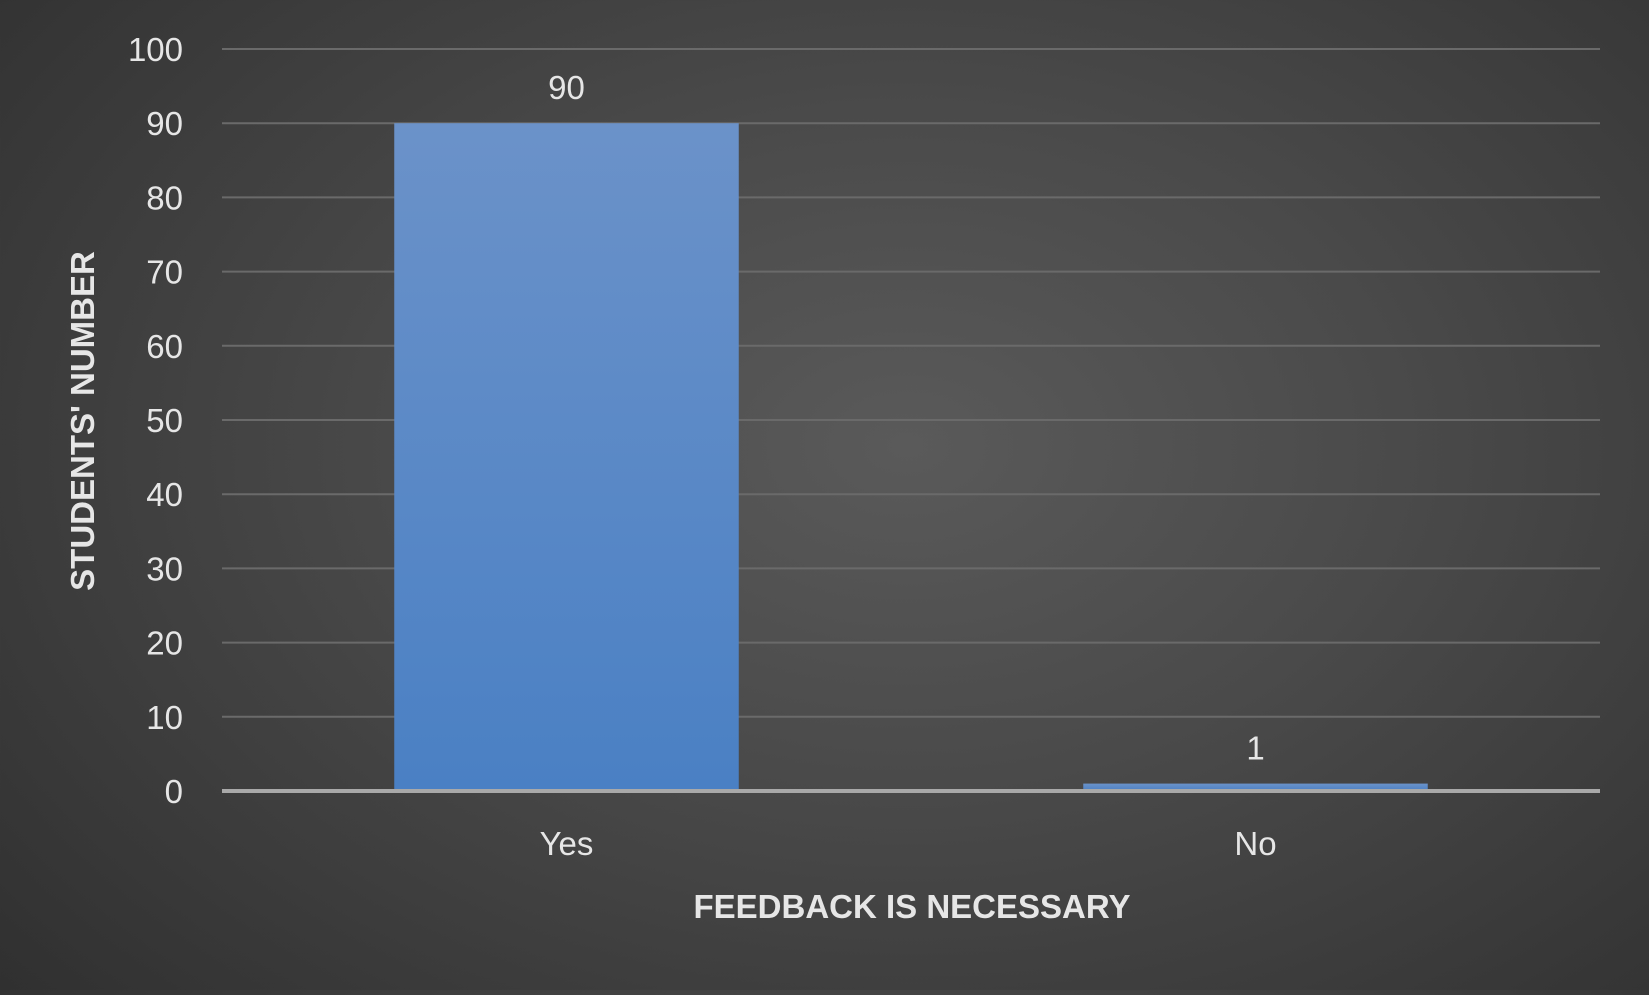 Image resolution: width=1649 pixels, height=995 pixels. I want to click on x-axis-tick-labels: Yes No, so click(908, 843).